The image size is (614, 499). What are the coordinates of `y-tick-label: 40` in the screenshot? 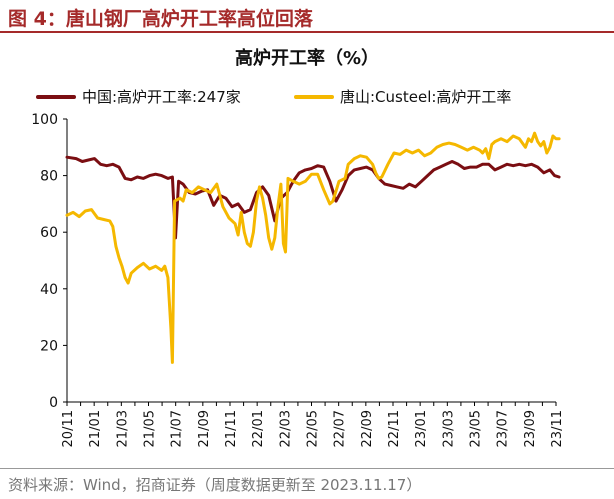 It's located at (49, 290).